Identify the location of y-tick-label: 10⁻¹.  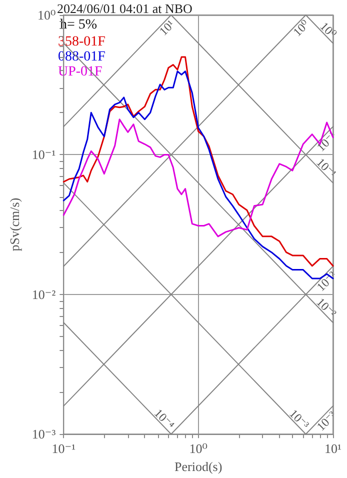
(44, 154).